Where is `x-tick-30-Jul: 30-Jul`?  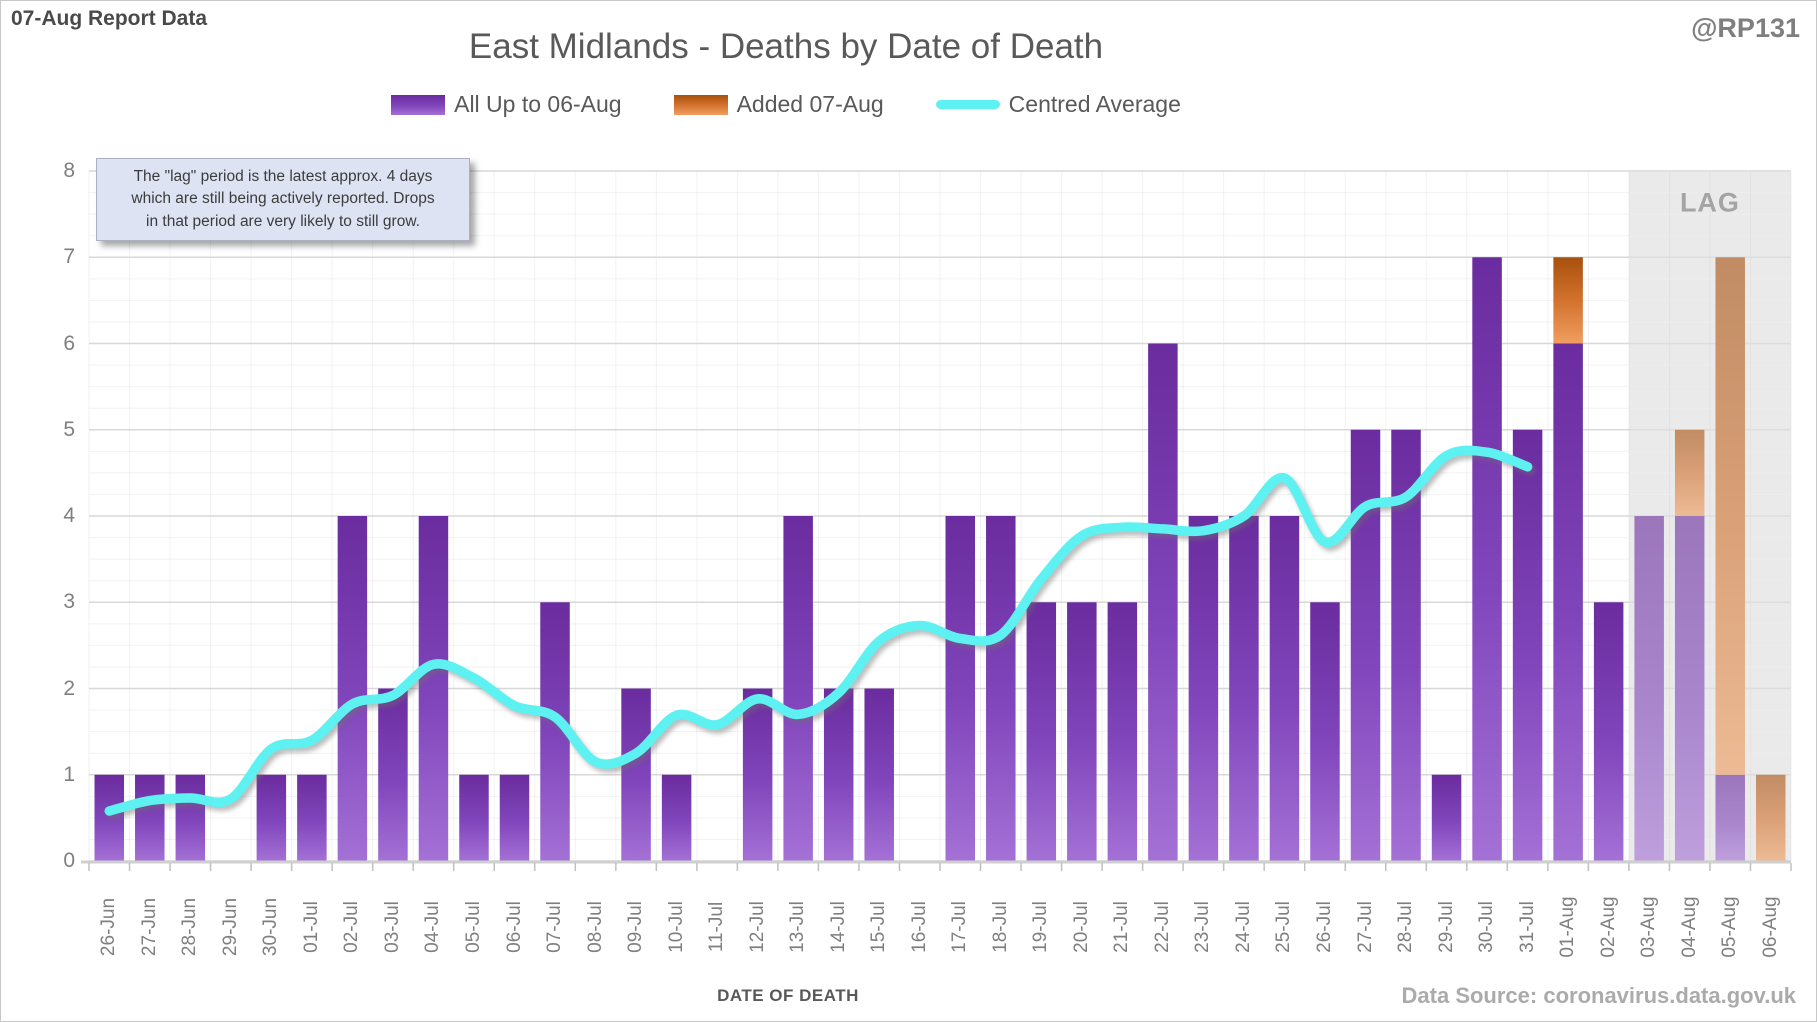 x-tick-30-Jul: 30-Jul is located at coordinates (1487, 927).